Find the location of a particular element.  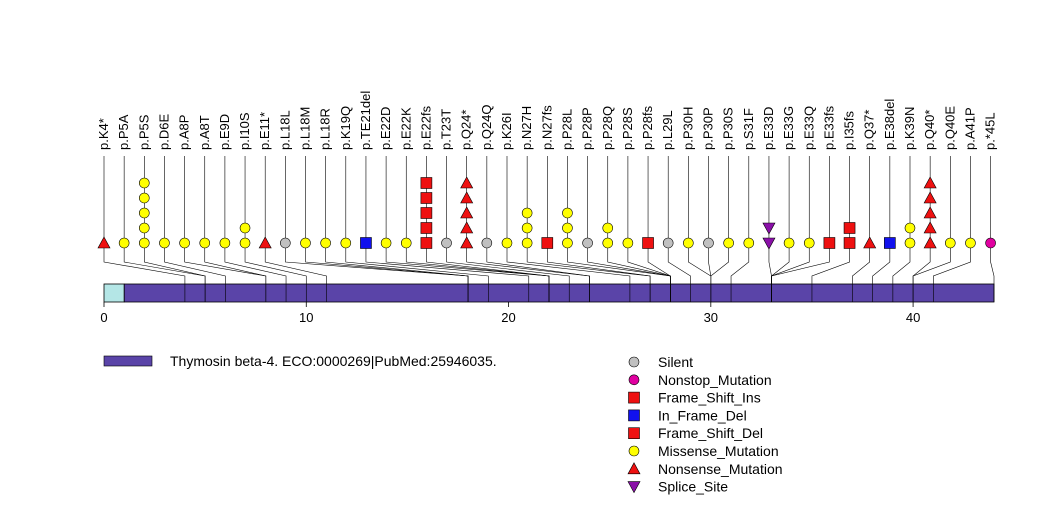

x-tick-label: 40 is located at coordinates (913, 317).